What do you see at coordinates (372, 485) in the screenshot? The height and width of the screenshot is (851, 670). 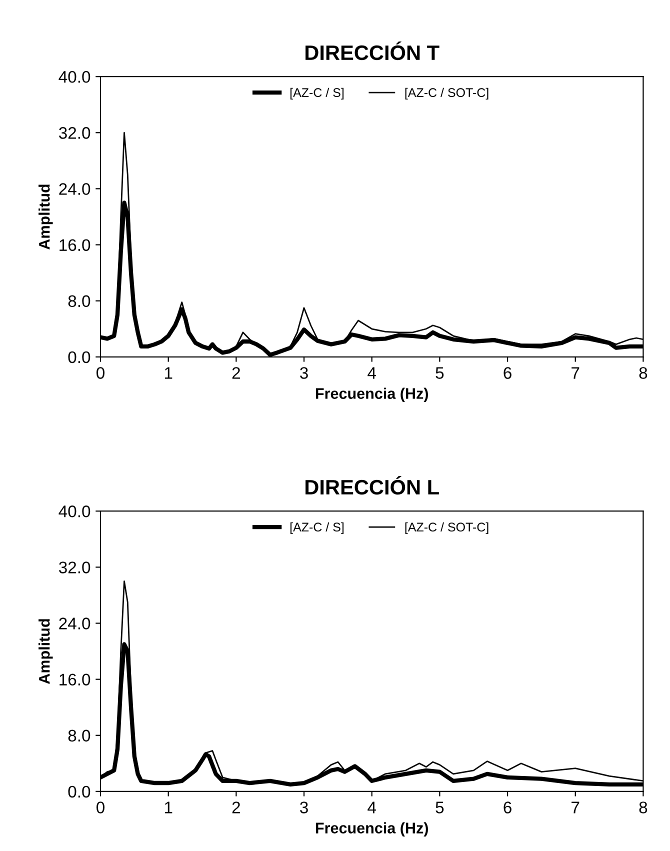 I see `chart-title: DIRECCIÓN L` at bounding box center [372, 485].